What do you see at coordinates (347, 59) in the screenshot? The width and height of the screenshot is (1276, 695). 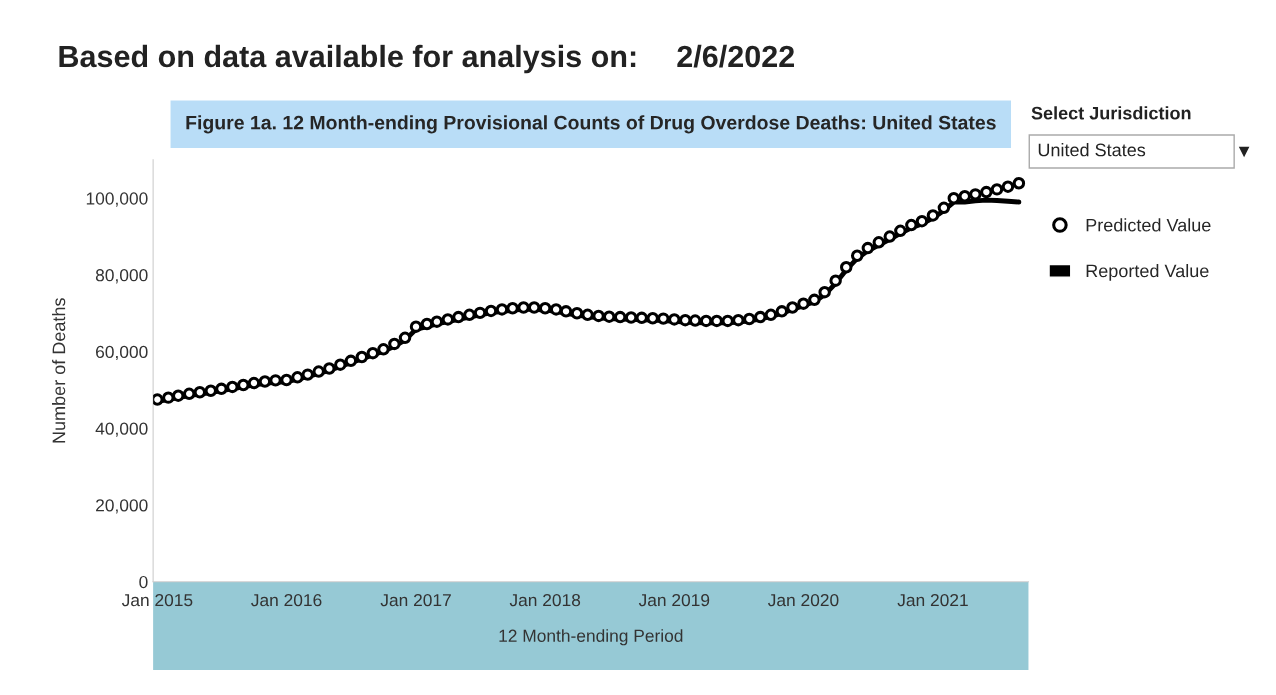 I see `text: Based on data available for analysis on:` at bounding box center [347, 59].